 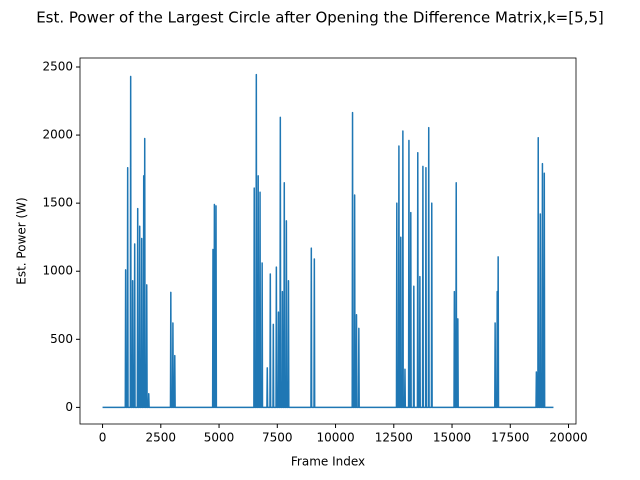 What do you see at coordinates (103, 438) in the screenshot?
I see `x-tick-label: 0` at bounding box center [103, 438].